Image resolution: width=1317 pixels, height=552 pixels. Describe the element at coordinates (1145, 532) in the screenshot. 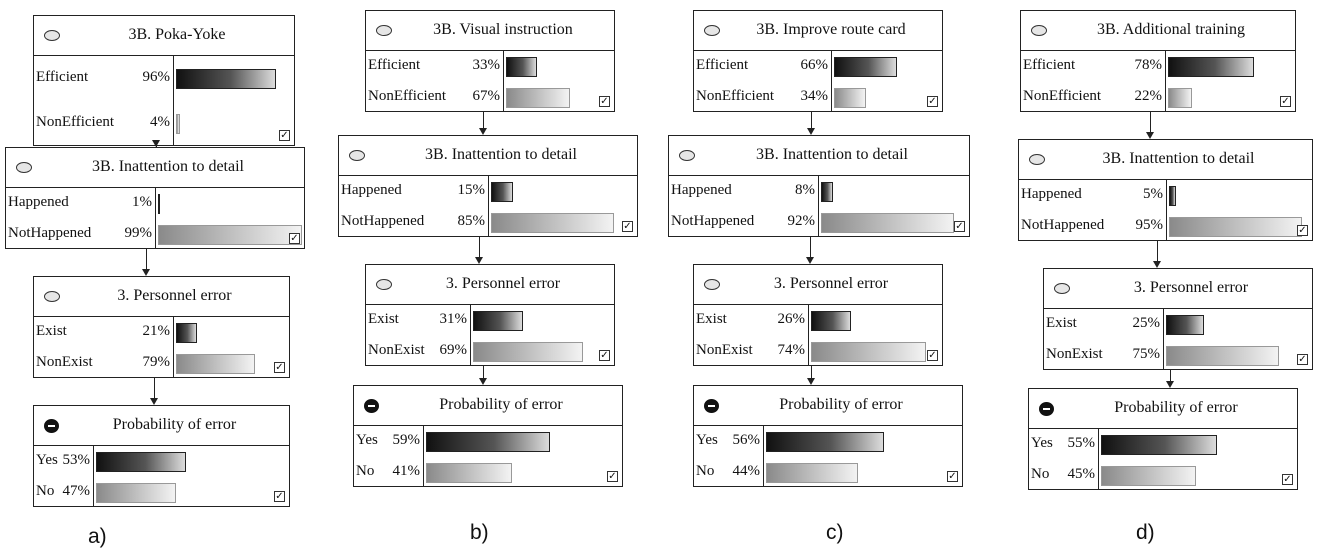

I see `panel-label: d)` at that location.